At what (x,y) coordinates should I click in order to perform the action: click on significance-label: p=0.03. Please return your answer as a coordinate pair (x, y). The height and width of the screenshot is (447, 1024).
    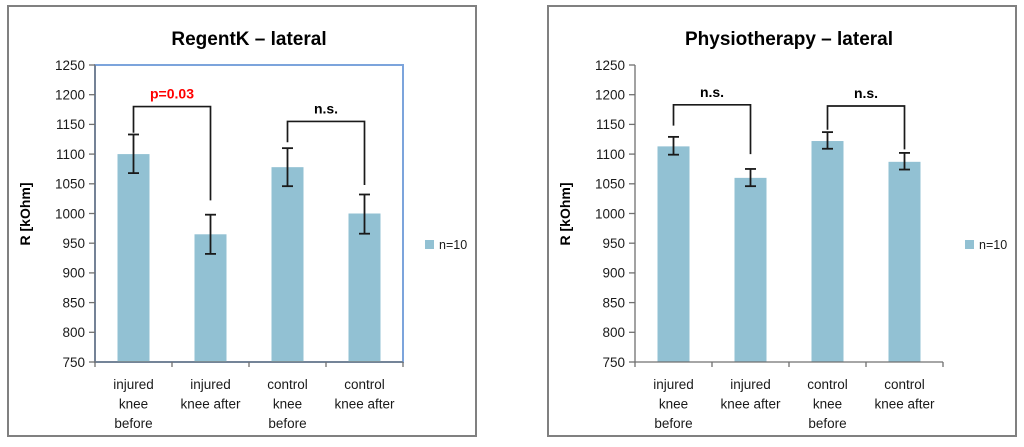
    Looking at the image, I should click on (172, 94).